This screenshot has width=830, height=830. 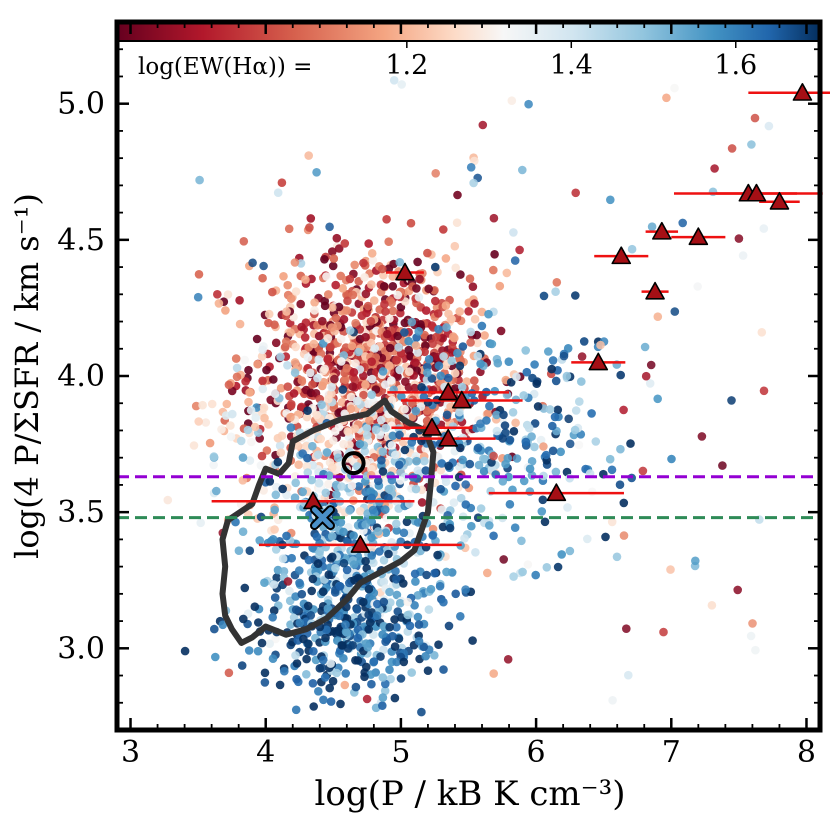 I want to click on x-tick-label: 8, so click(x=806, y=752).